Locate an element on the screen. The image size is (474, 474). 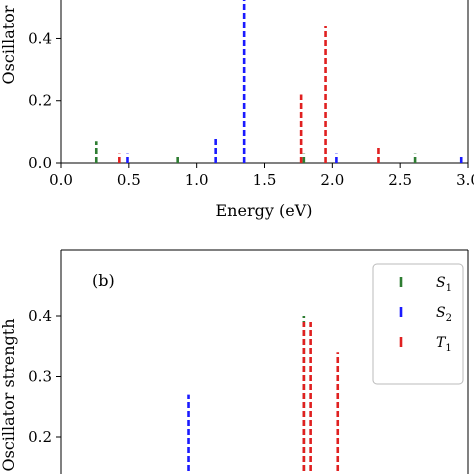
panel-a-ylabel: Oscillator is located at coordinates (9, 44).